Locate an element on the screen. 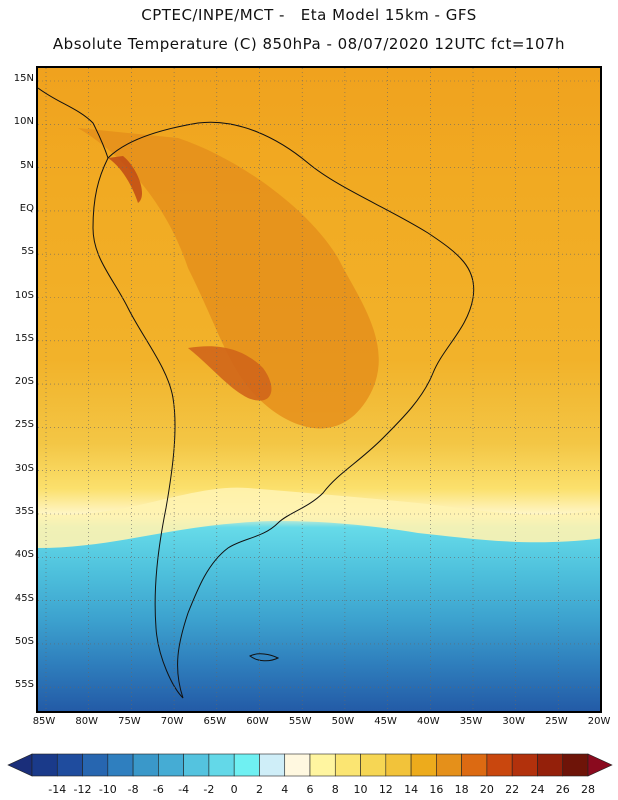  colorbar-tick-label: 12 is located at coordinates (385, 789).